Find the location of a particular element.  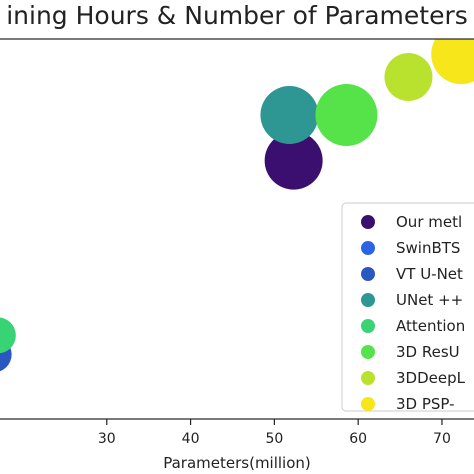

legend-label: 3DDeepL is located at coordinates (431, 378).